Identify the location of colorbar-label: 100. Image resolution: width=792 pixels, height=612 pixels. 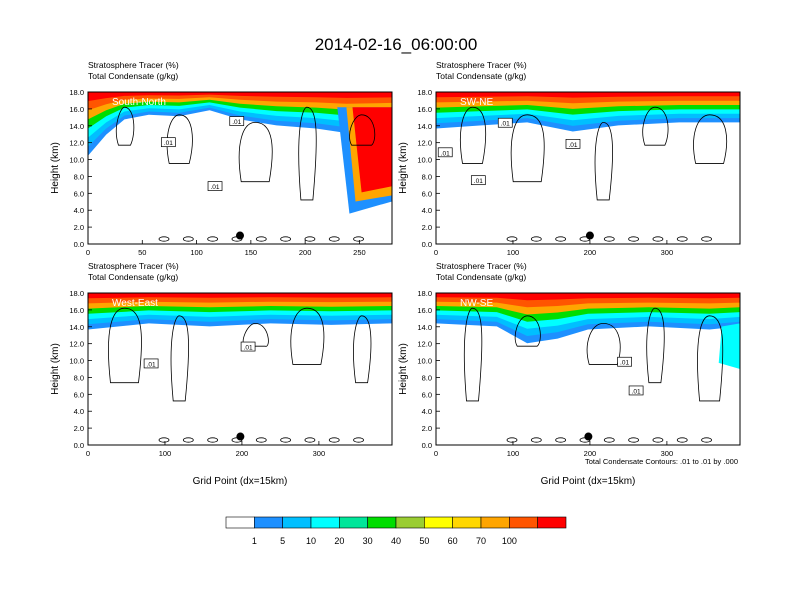
(509, 541).